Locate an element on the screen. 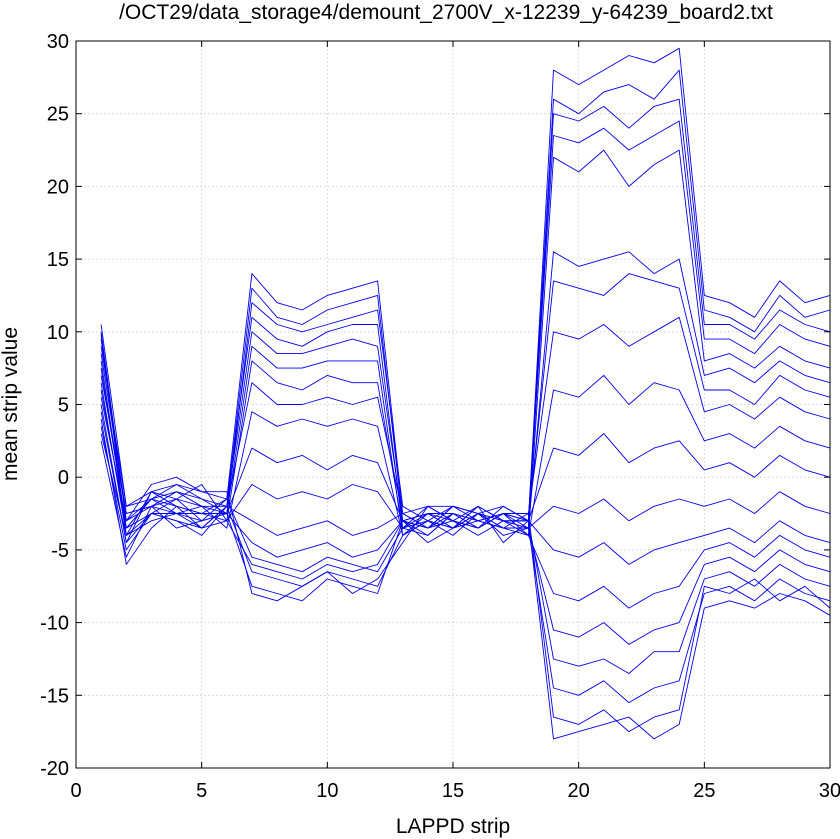 This screenshot has width=840, height=839. x-tick-label: 5 is located at coordinates (201, 791).